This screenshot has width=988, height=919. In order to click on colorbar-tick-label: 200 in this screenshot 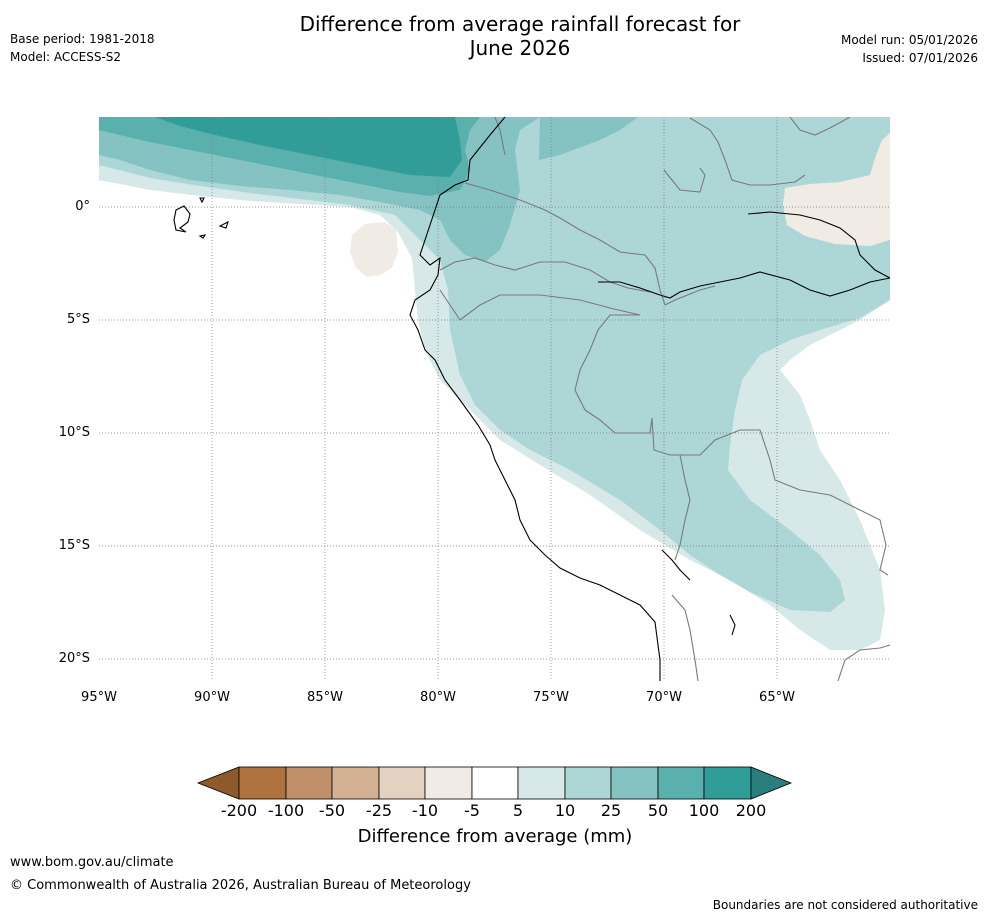, I will do `click(751, 810)`.